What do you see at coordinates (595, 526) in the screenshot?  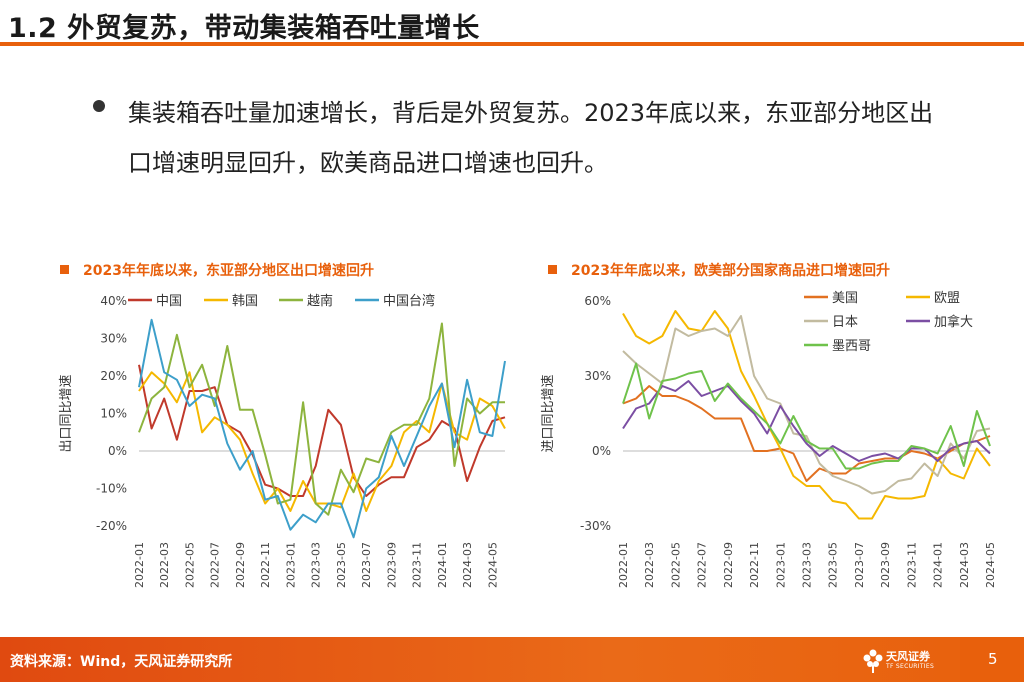 I see `chart-2-ytick-label: -30%` at bounding box center [595, 526].